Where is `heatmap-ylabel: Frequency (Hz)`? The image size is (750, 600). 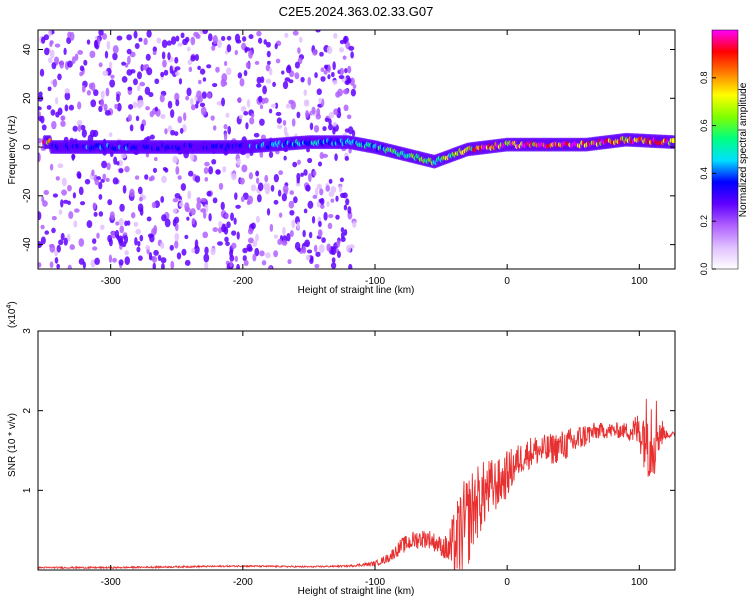
heatmap-ylabel: Frequency (Hz) is located at coordinates (12, 150).